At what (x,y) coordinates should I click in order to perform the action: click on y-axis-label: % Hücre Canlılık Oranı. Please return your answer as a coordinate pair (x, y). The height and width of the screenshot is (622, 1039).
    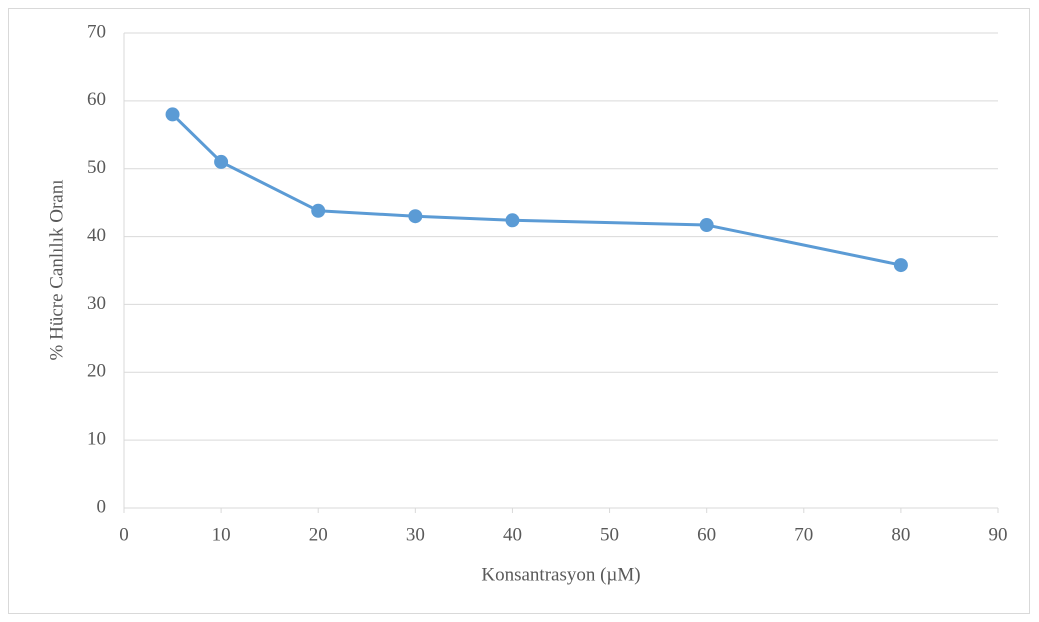
    Looking at the image, I should click on (56, 270).